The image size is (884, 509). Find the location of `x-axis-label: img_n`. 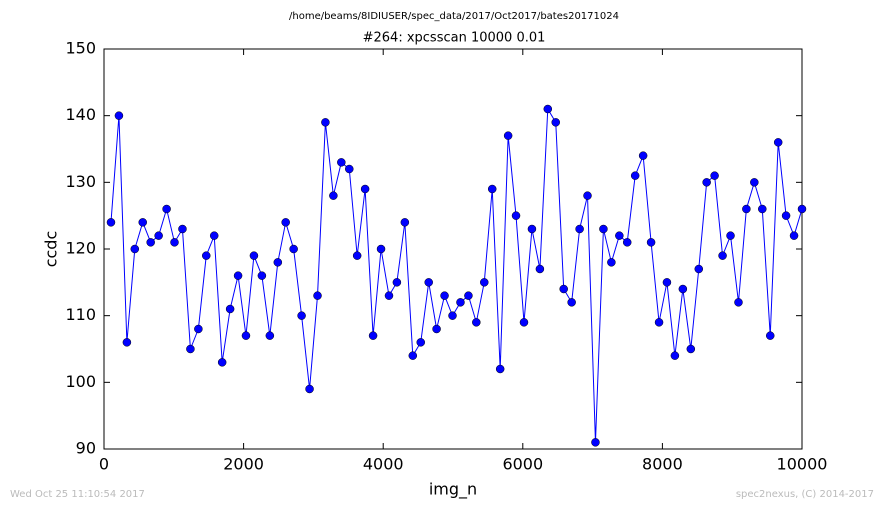

x-axis-label: img_n is located at coordinates (453, 490).